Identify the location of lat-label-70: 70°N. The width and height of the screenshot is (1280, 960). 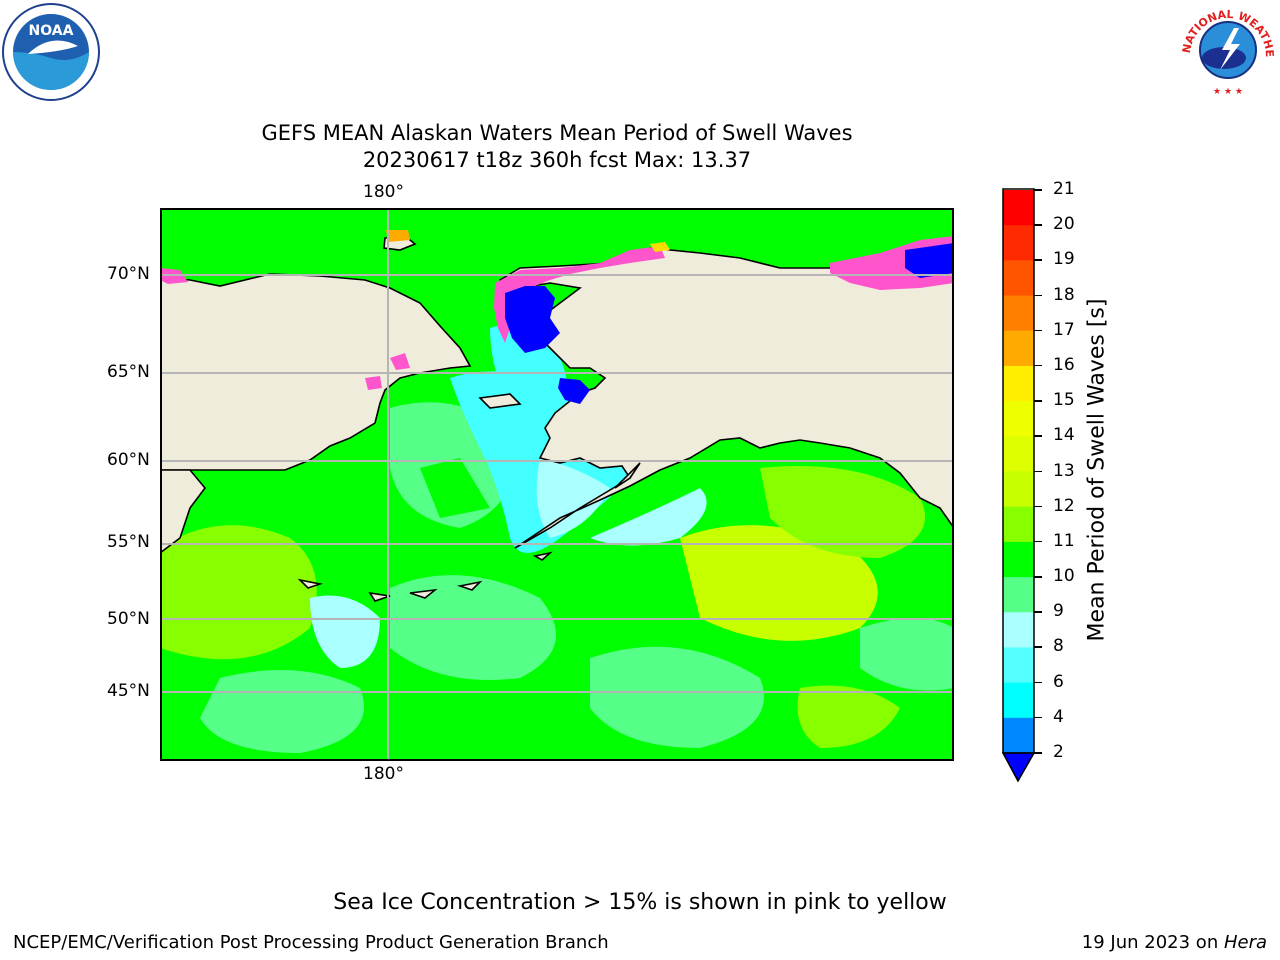
(128, 274).